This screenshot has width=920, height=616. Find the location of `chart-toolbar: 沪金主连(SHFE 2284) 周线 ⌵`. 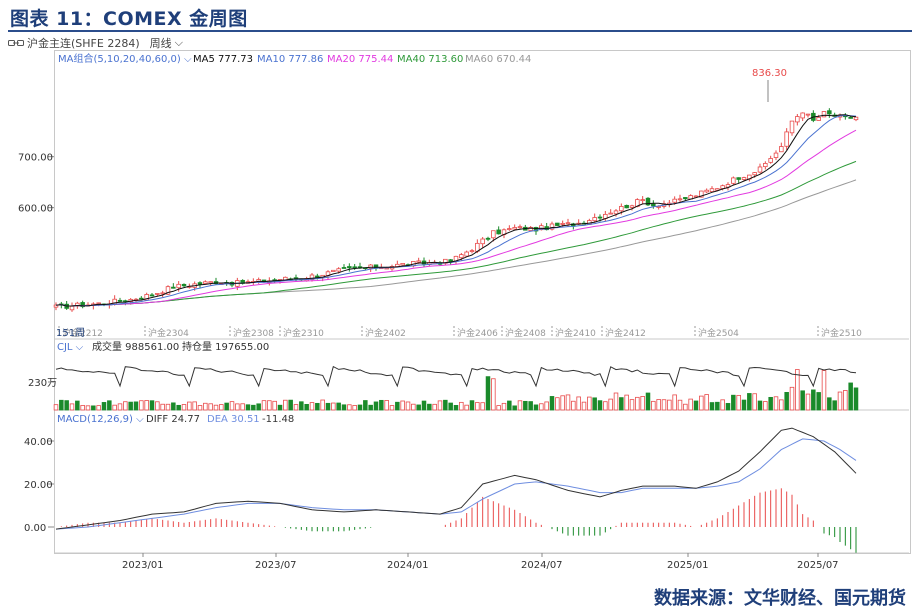

chart-toolbar: 沪金主连(SHFE 2284) 周线 ⌵ is located at coordinates (95, 43).